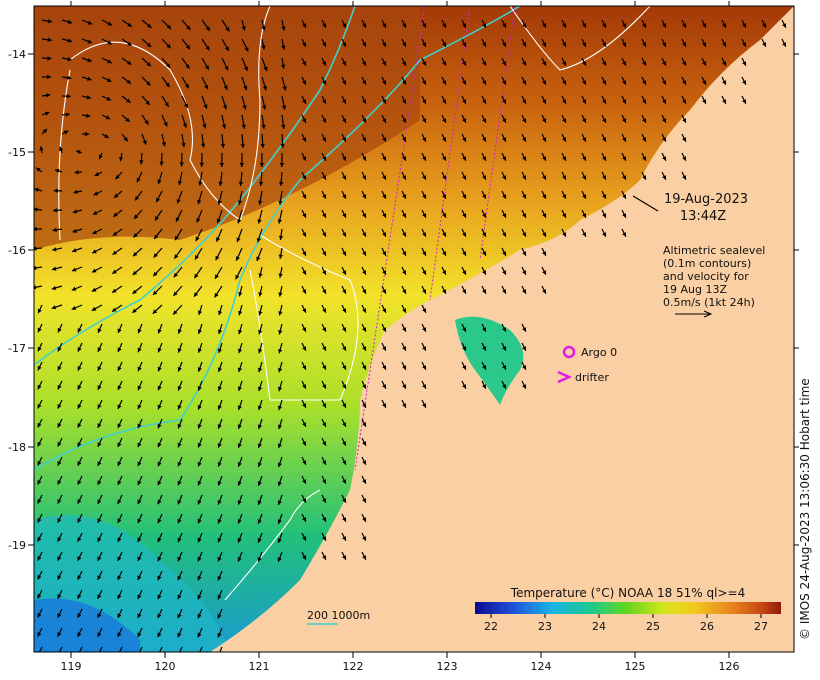 The image size is (820, 680). I want to click on sealevel-contour, so click(170, 113).